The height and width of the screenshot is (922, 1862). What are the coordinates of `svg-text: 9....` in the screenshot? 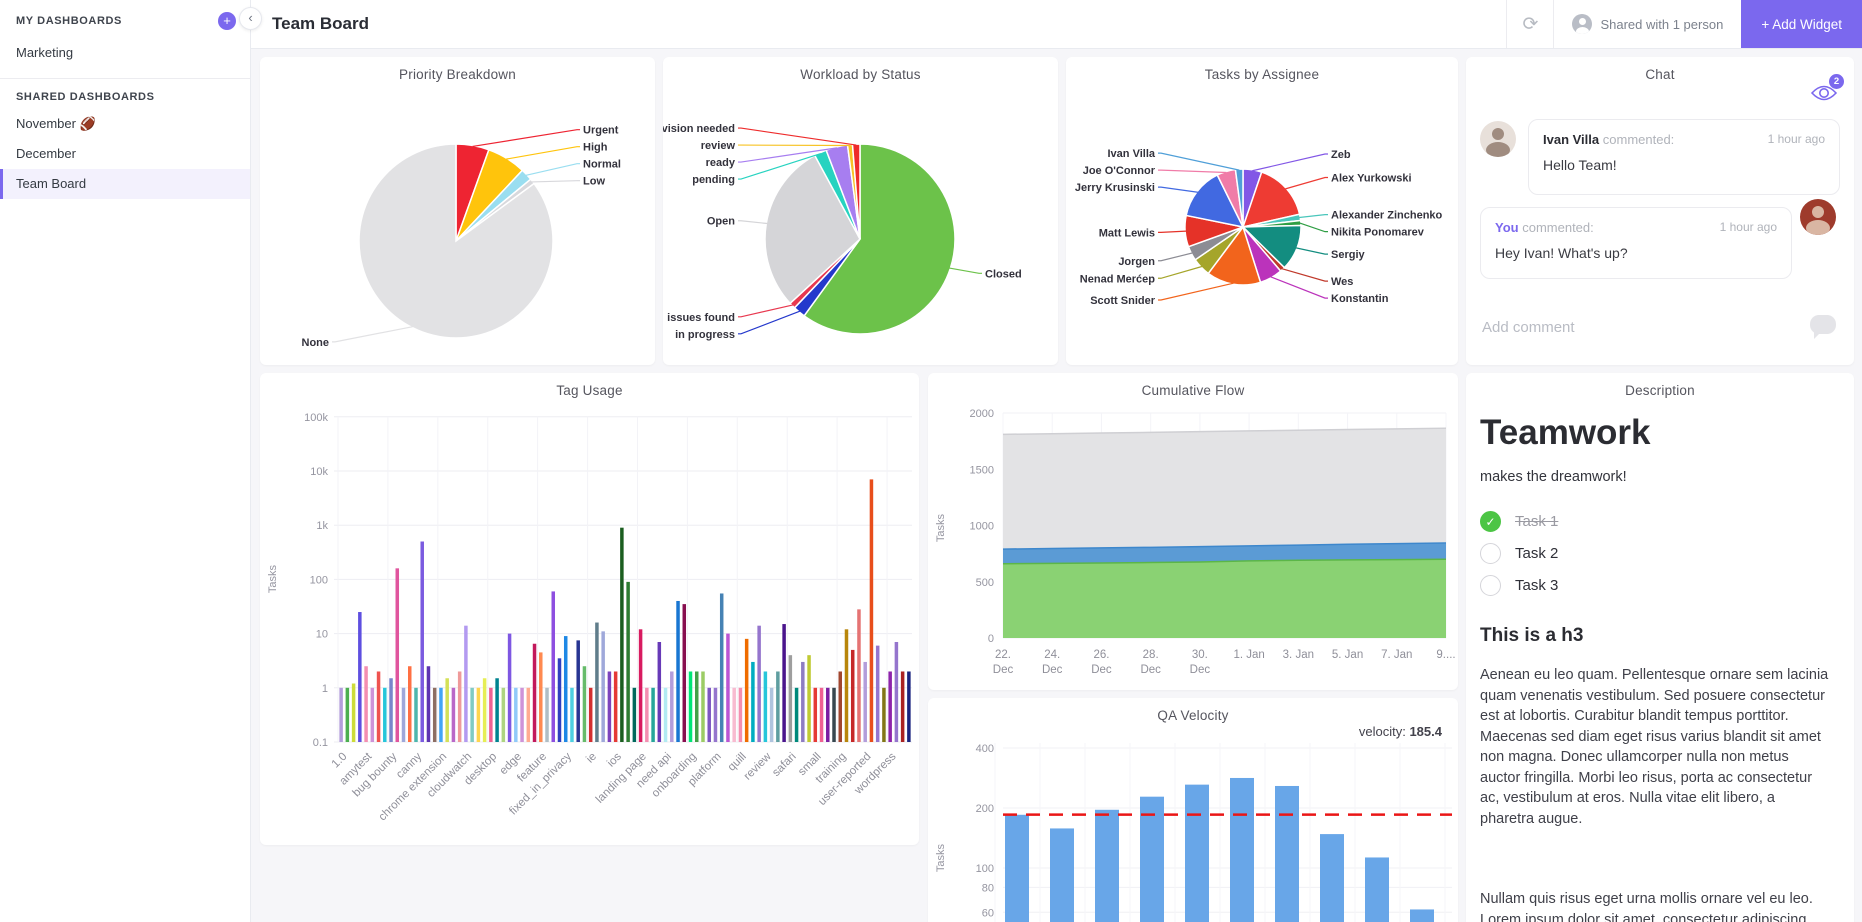 It's located at (1445, 655).